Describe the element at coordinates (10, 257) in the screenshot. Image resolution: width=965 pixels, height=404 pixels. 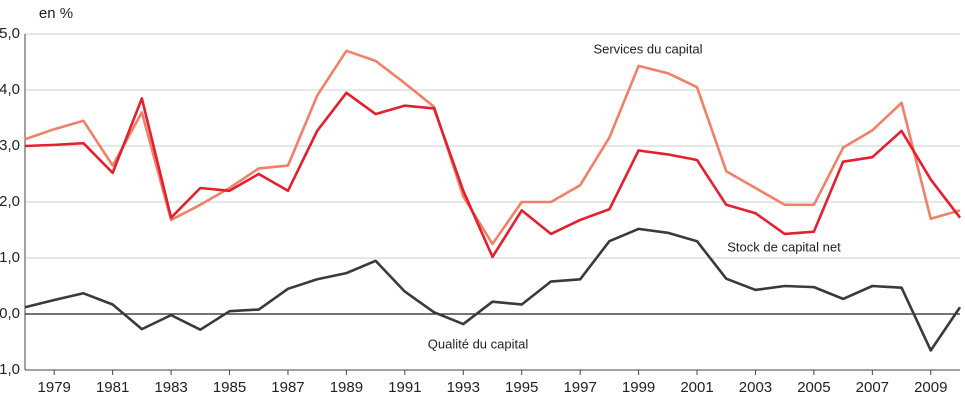
I see `y-tick-label: 1,0` at that location.